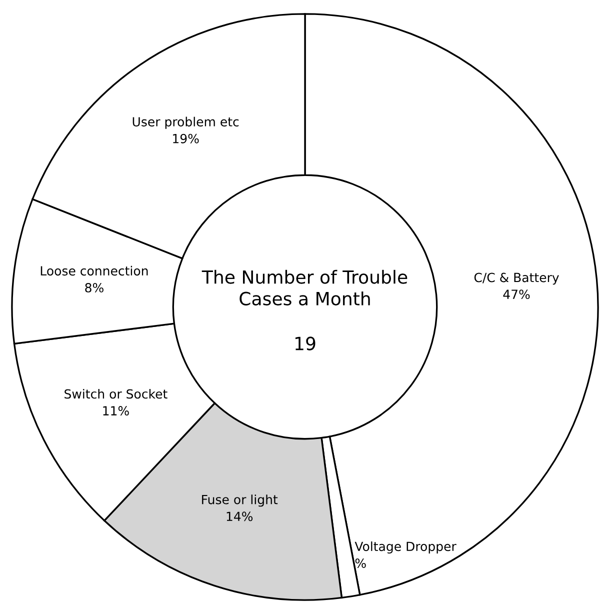 The width and height of the screenshot is (610, 614). Describe the element at coordinates (516, 278) in the screenshot. I see `slice-label: C/C & Battery` at that location.